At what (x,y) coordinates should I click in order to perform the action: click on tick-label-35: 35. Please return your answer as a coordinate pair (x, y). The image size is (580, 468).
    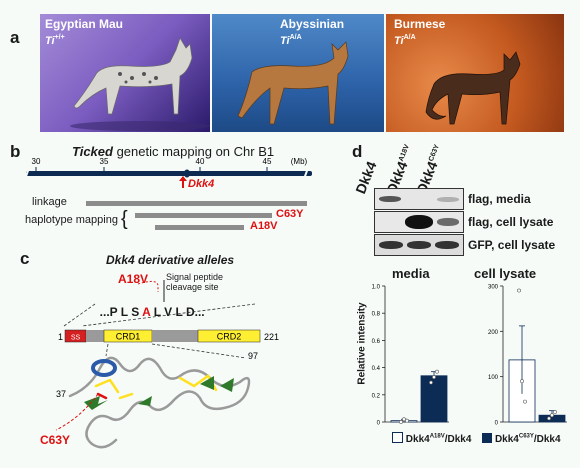
    Looking at the image, I should click on (104, 161).